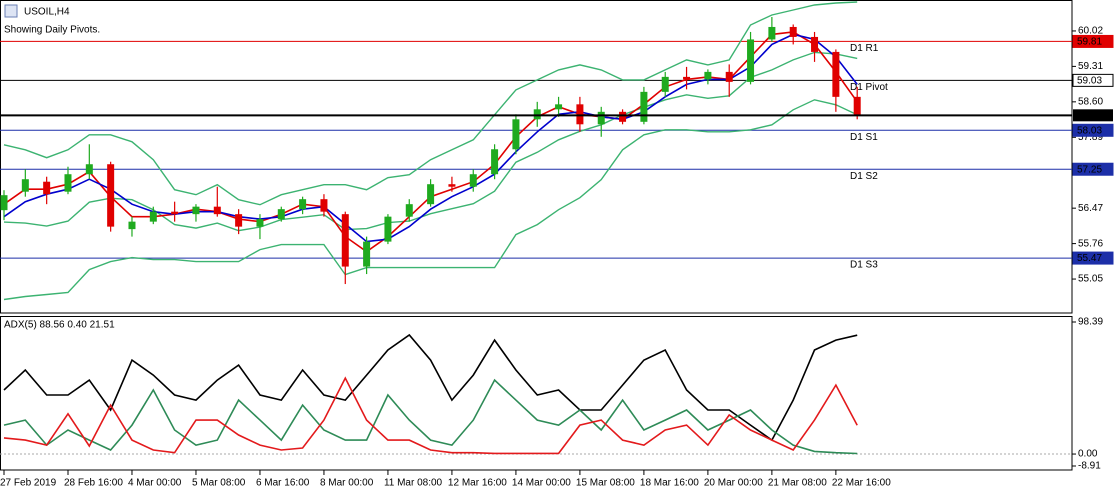 This screenshot has width=1114, height=495. Describe the element at coordinates (1090, 279) in the screenshot. I see `y-tick-label: 55.05` at that location.